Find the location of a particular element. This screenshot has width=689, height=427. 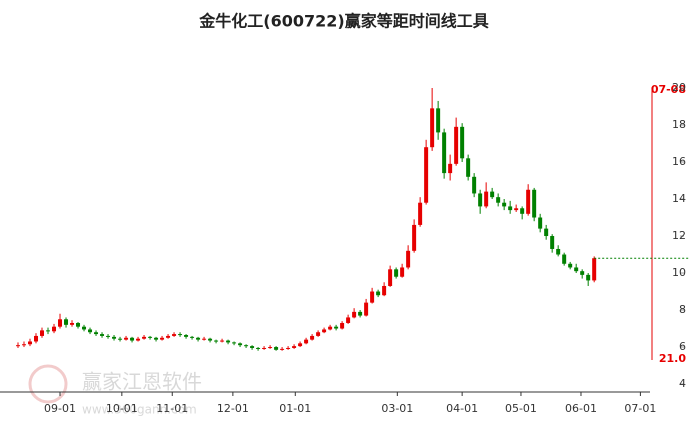

y-tick-label: 14 is located at coordinates (679, 198).